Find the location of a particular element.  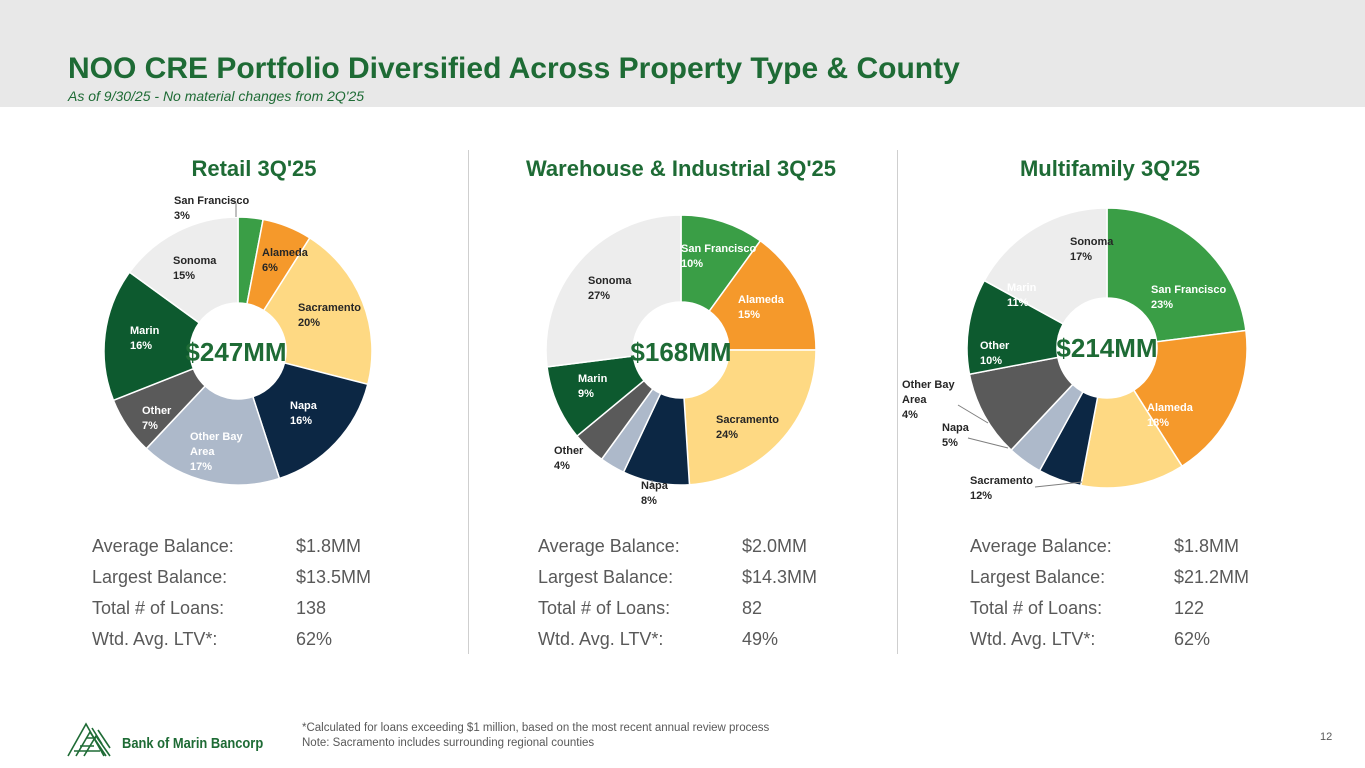

stat-value: 122 is located at coordinates (1189, 608).